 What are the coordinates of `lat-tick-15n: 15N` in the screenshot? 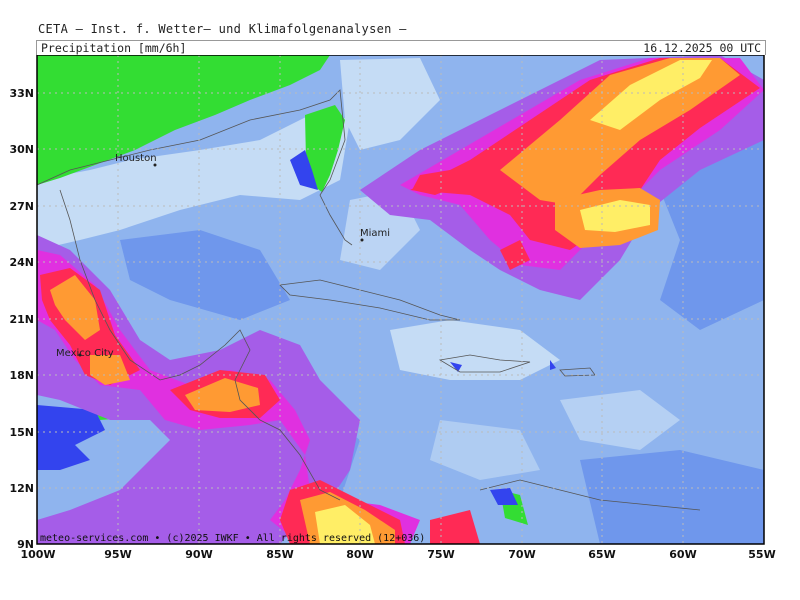 It's located at (21, 432).